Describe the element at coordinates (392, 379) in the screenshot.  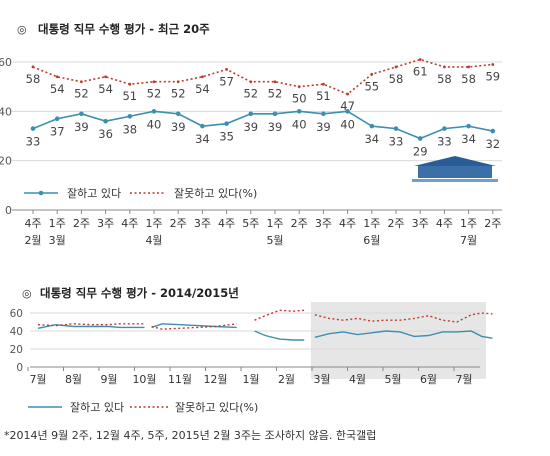
I see `x-tick-label: 5월` at that location.